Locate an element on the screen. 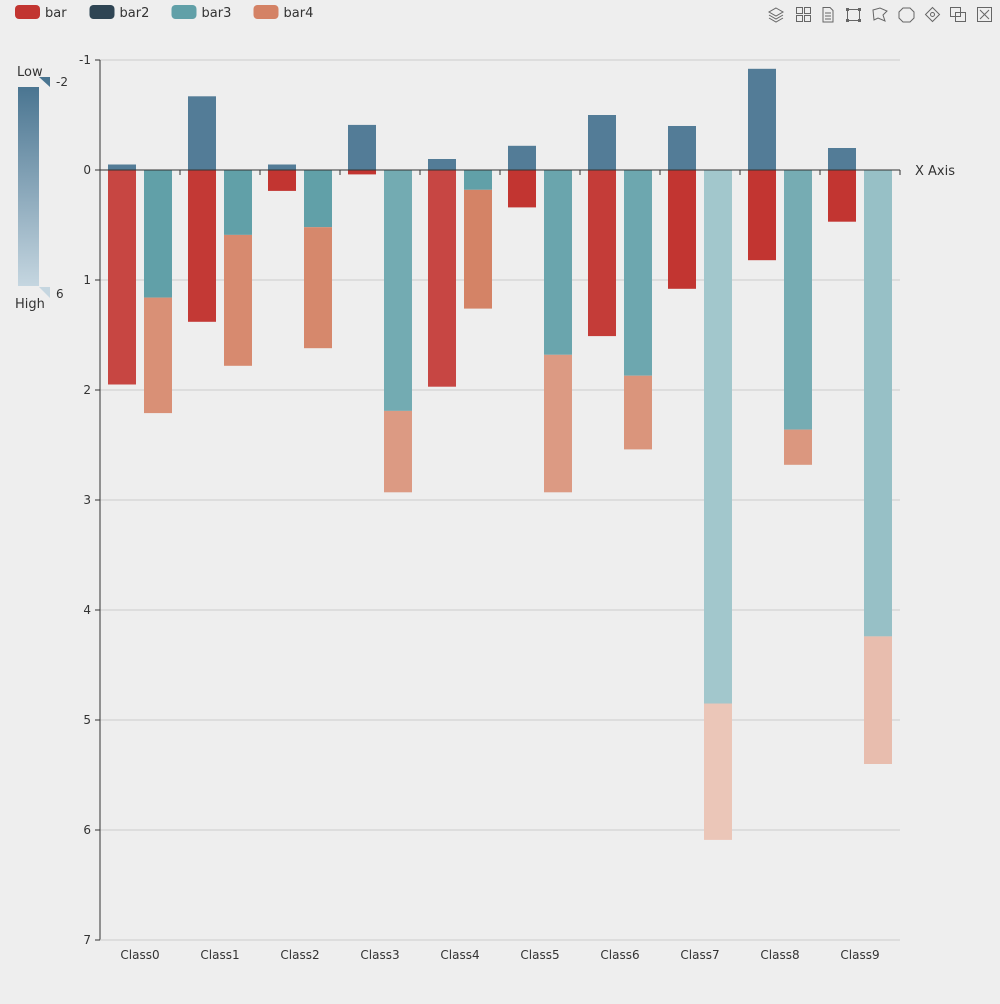  clear-select-icon is located at coordinates (932, 14).